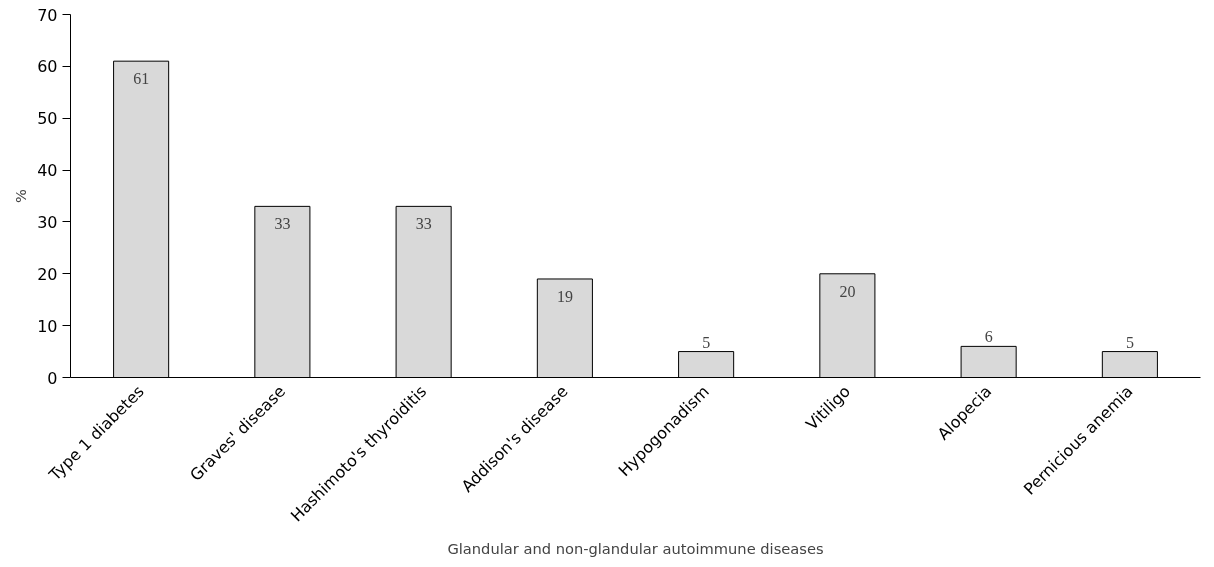 Image resolution: width=1214 pixels, height=567 pixels. Describe the element at coordinates (47, 119) in the screenshot. I see `y-tick-label: 50` at that location.